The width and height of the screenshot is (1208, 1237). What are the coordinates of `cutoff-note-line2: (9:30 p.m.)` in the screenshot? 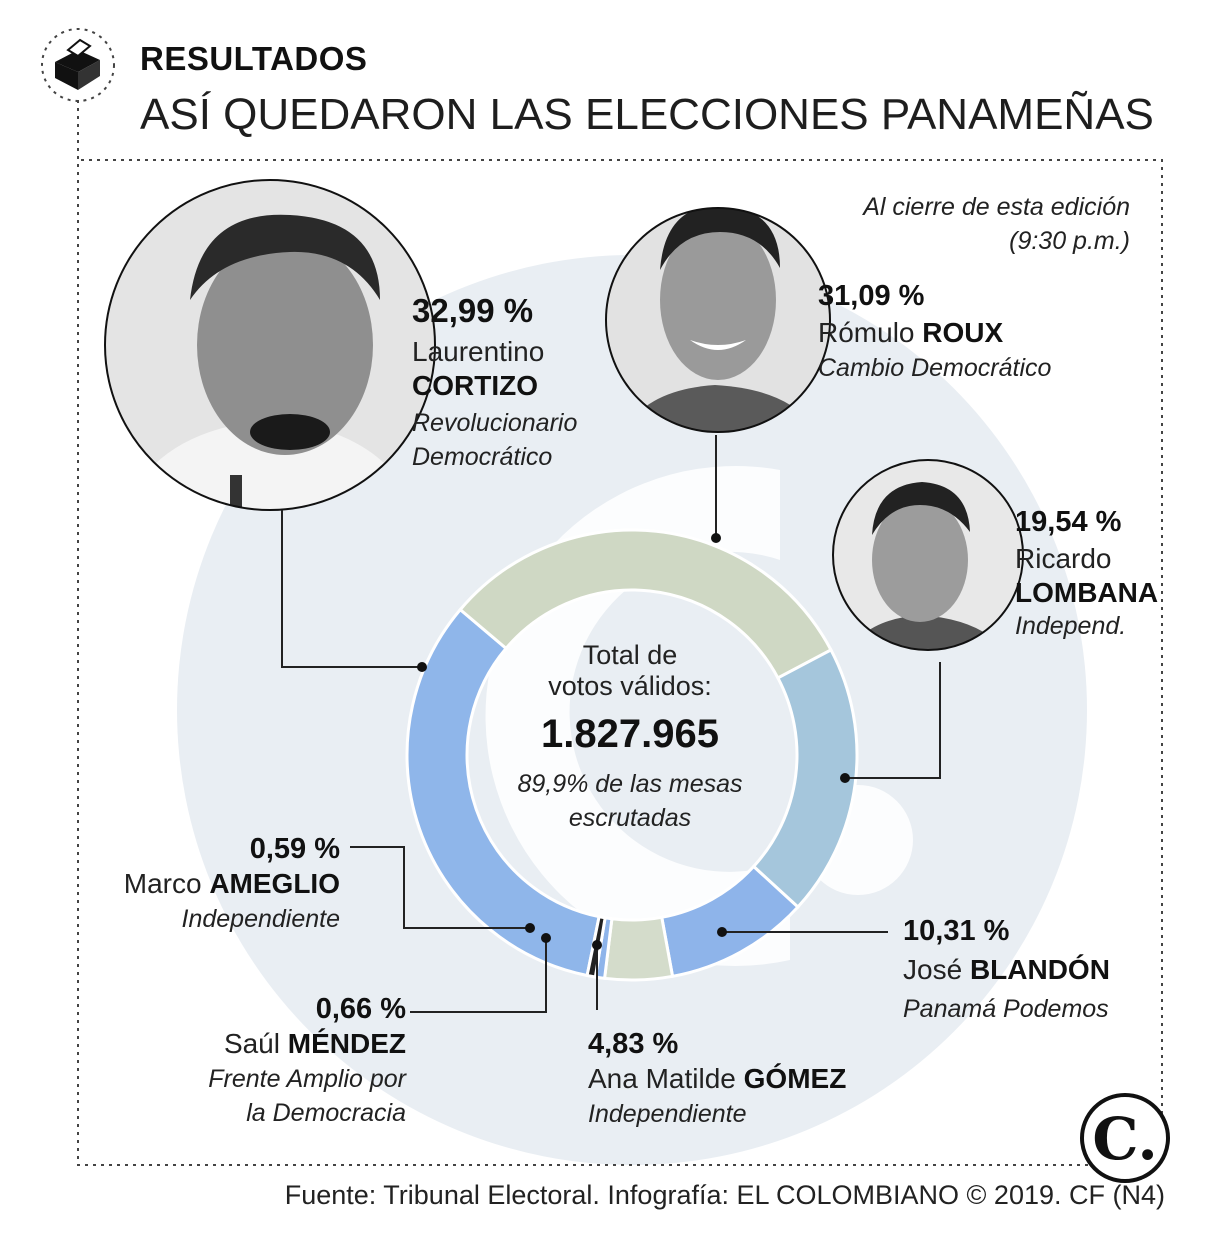 It's located at (1069, 241).